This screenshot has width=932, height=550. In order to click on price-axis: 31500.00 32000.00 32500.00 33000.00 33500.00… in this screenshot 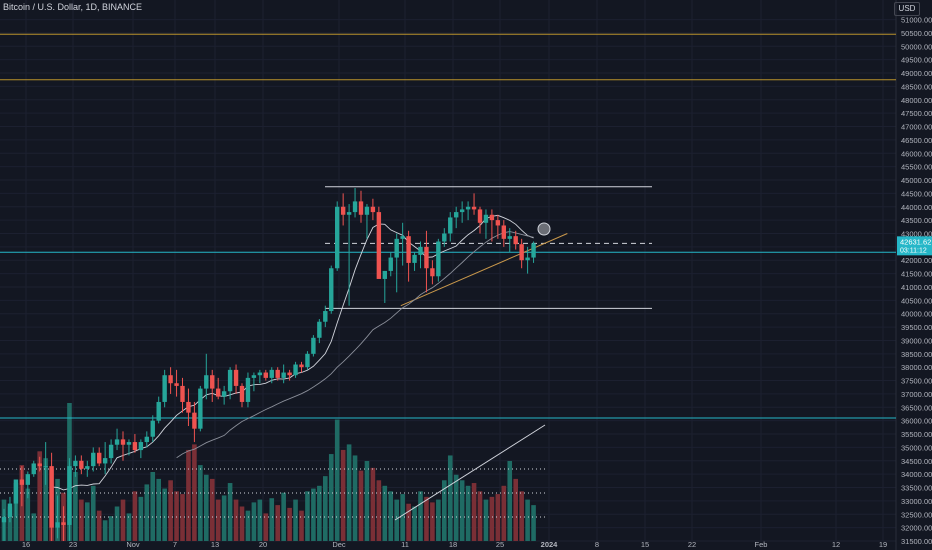, I will do `click(916, 281)`.